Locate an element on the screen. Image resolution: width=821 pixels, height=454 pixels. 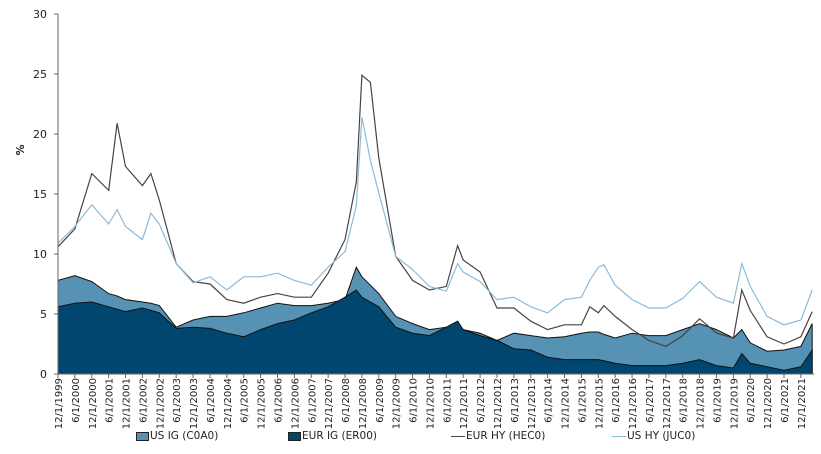
x-tick-label: 6/1/2012 is located at coordinates (481, 400).